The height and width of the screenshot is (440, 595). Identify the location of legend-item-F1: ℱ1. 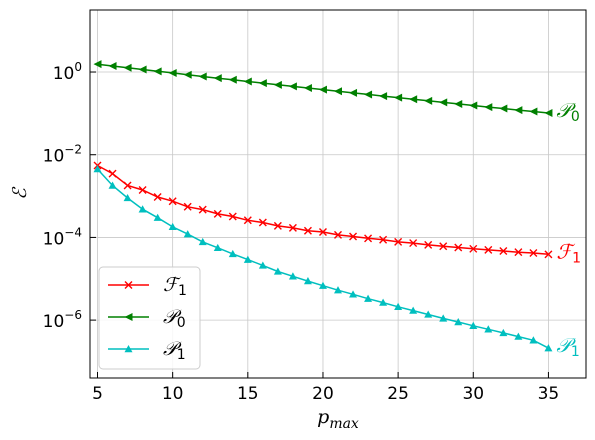
(147, 286).